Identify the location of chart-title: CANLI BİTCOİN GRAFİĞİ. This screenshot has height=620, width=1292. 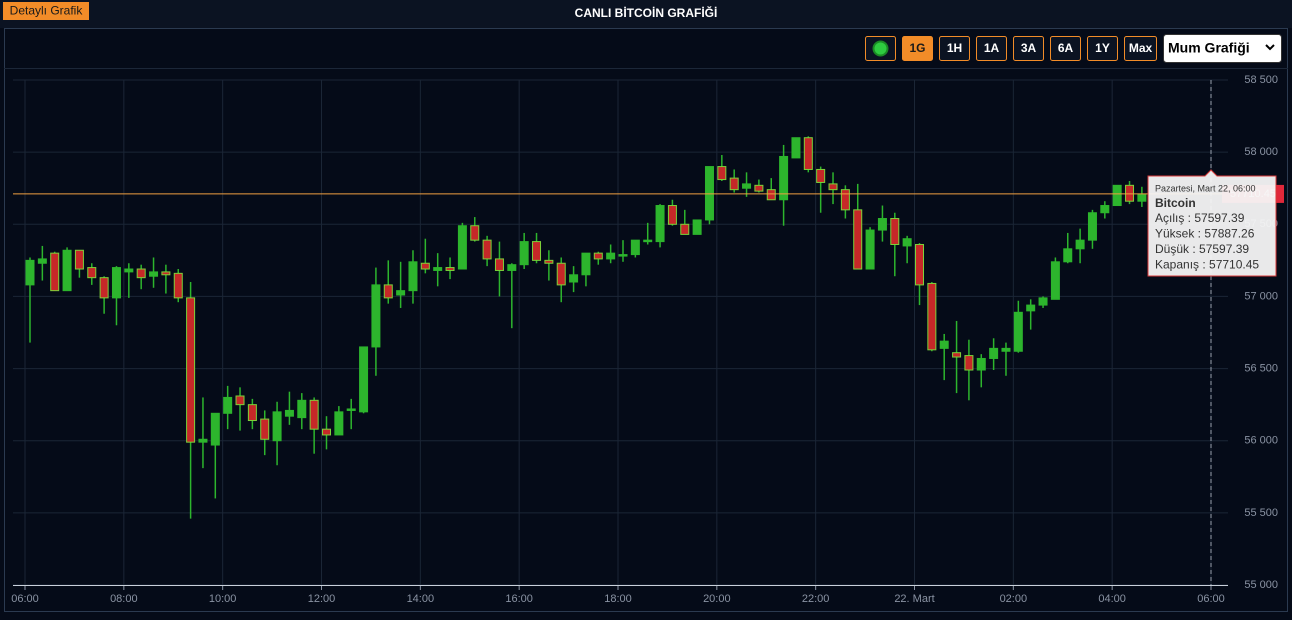
(646, 12).